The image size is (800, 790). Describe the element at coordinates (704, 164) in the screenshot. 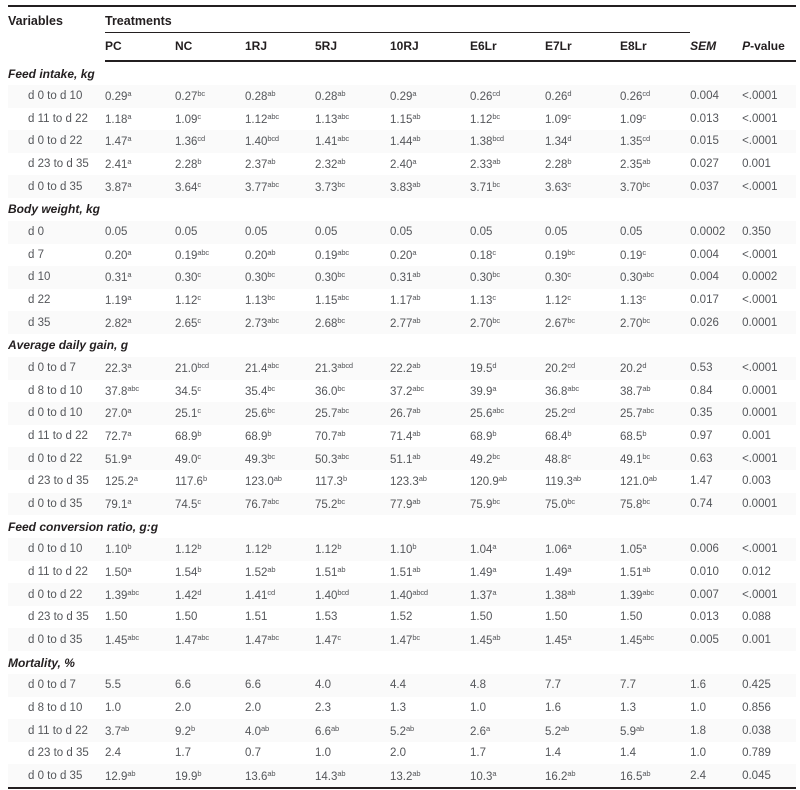

I see `sem-cell: 0.027` at that location.